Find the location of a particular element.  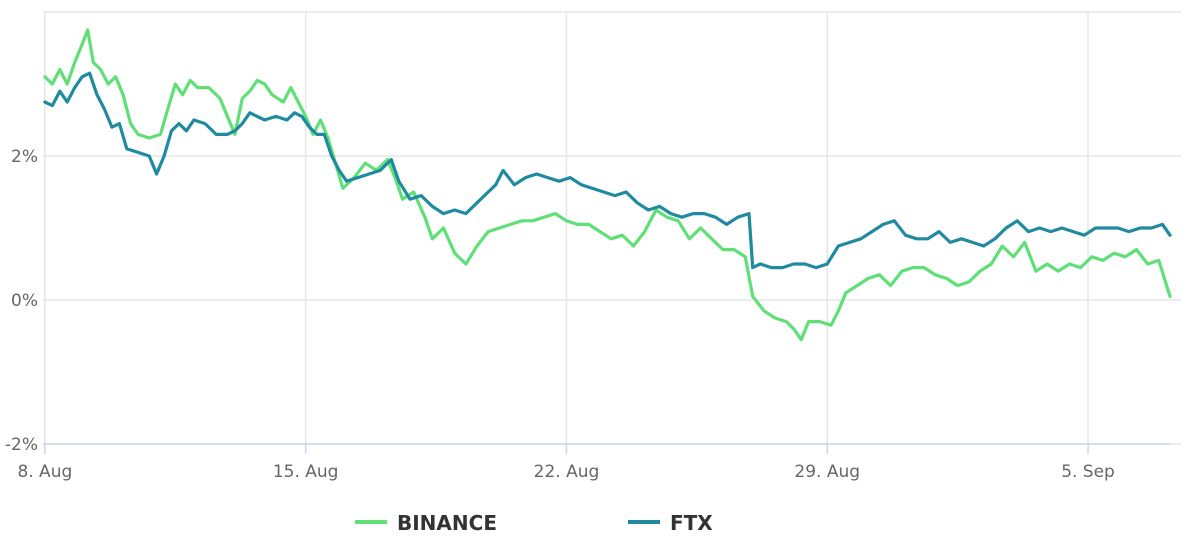

x-tick-label: 29. Aug is located at coordinates (827, 472).